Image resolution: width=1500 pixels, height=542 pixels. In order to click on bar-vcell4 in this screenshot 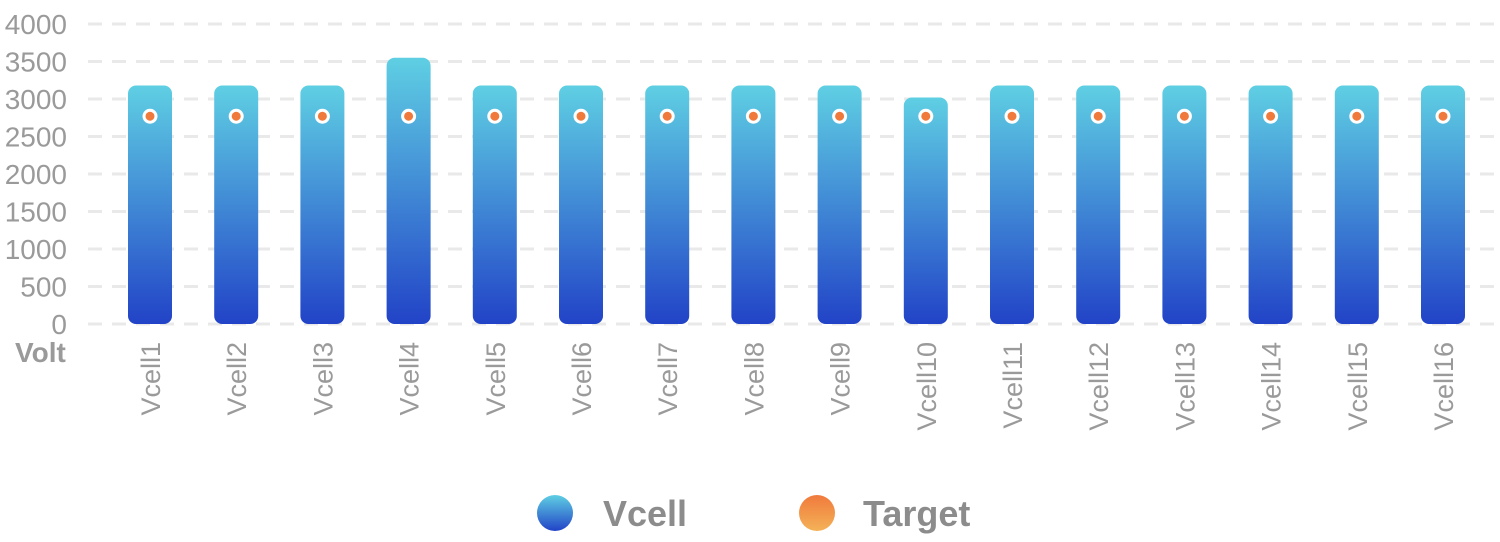, I will do `click(408, 190)`.